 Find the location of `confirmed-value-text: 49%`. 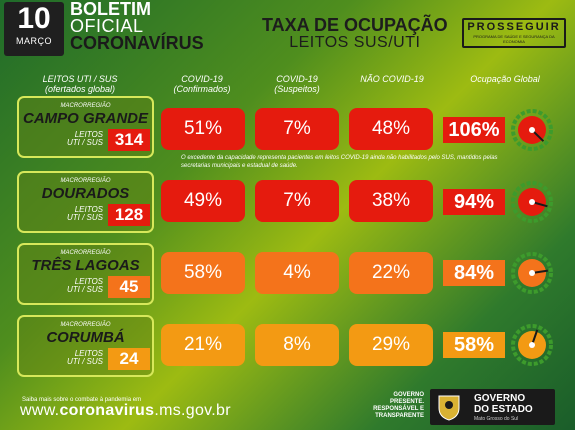

confirmed-value-text: 49% is located at coordinates (203, 200).